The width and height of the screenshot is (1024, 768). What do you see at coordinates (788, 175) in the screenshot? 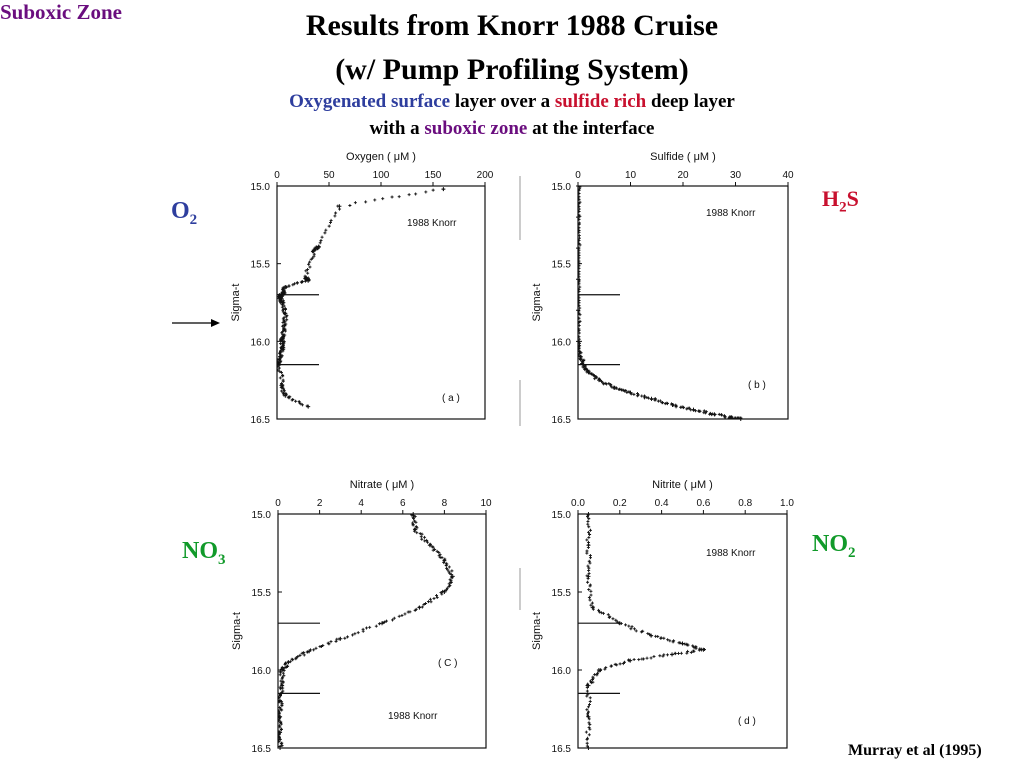
I see `x-tick-label: 40` at bounding box center [788, 175].